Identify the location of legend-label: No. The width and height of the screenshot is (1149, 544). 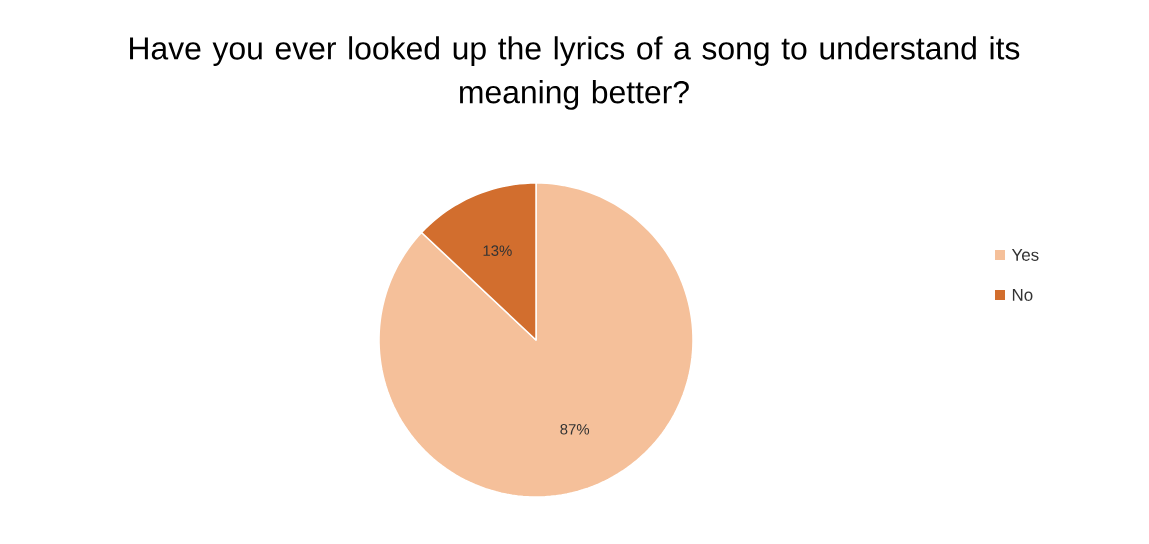
(1022, 295).